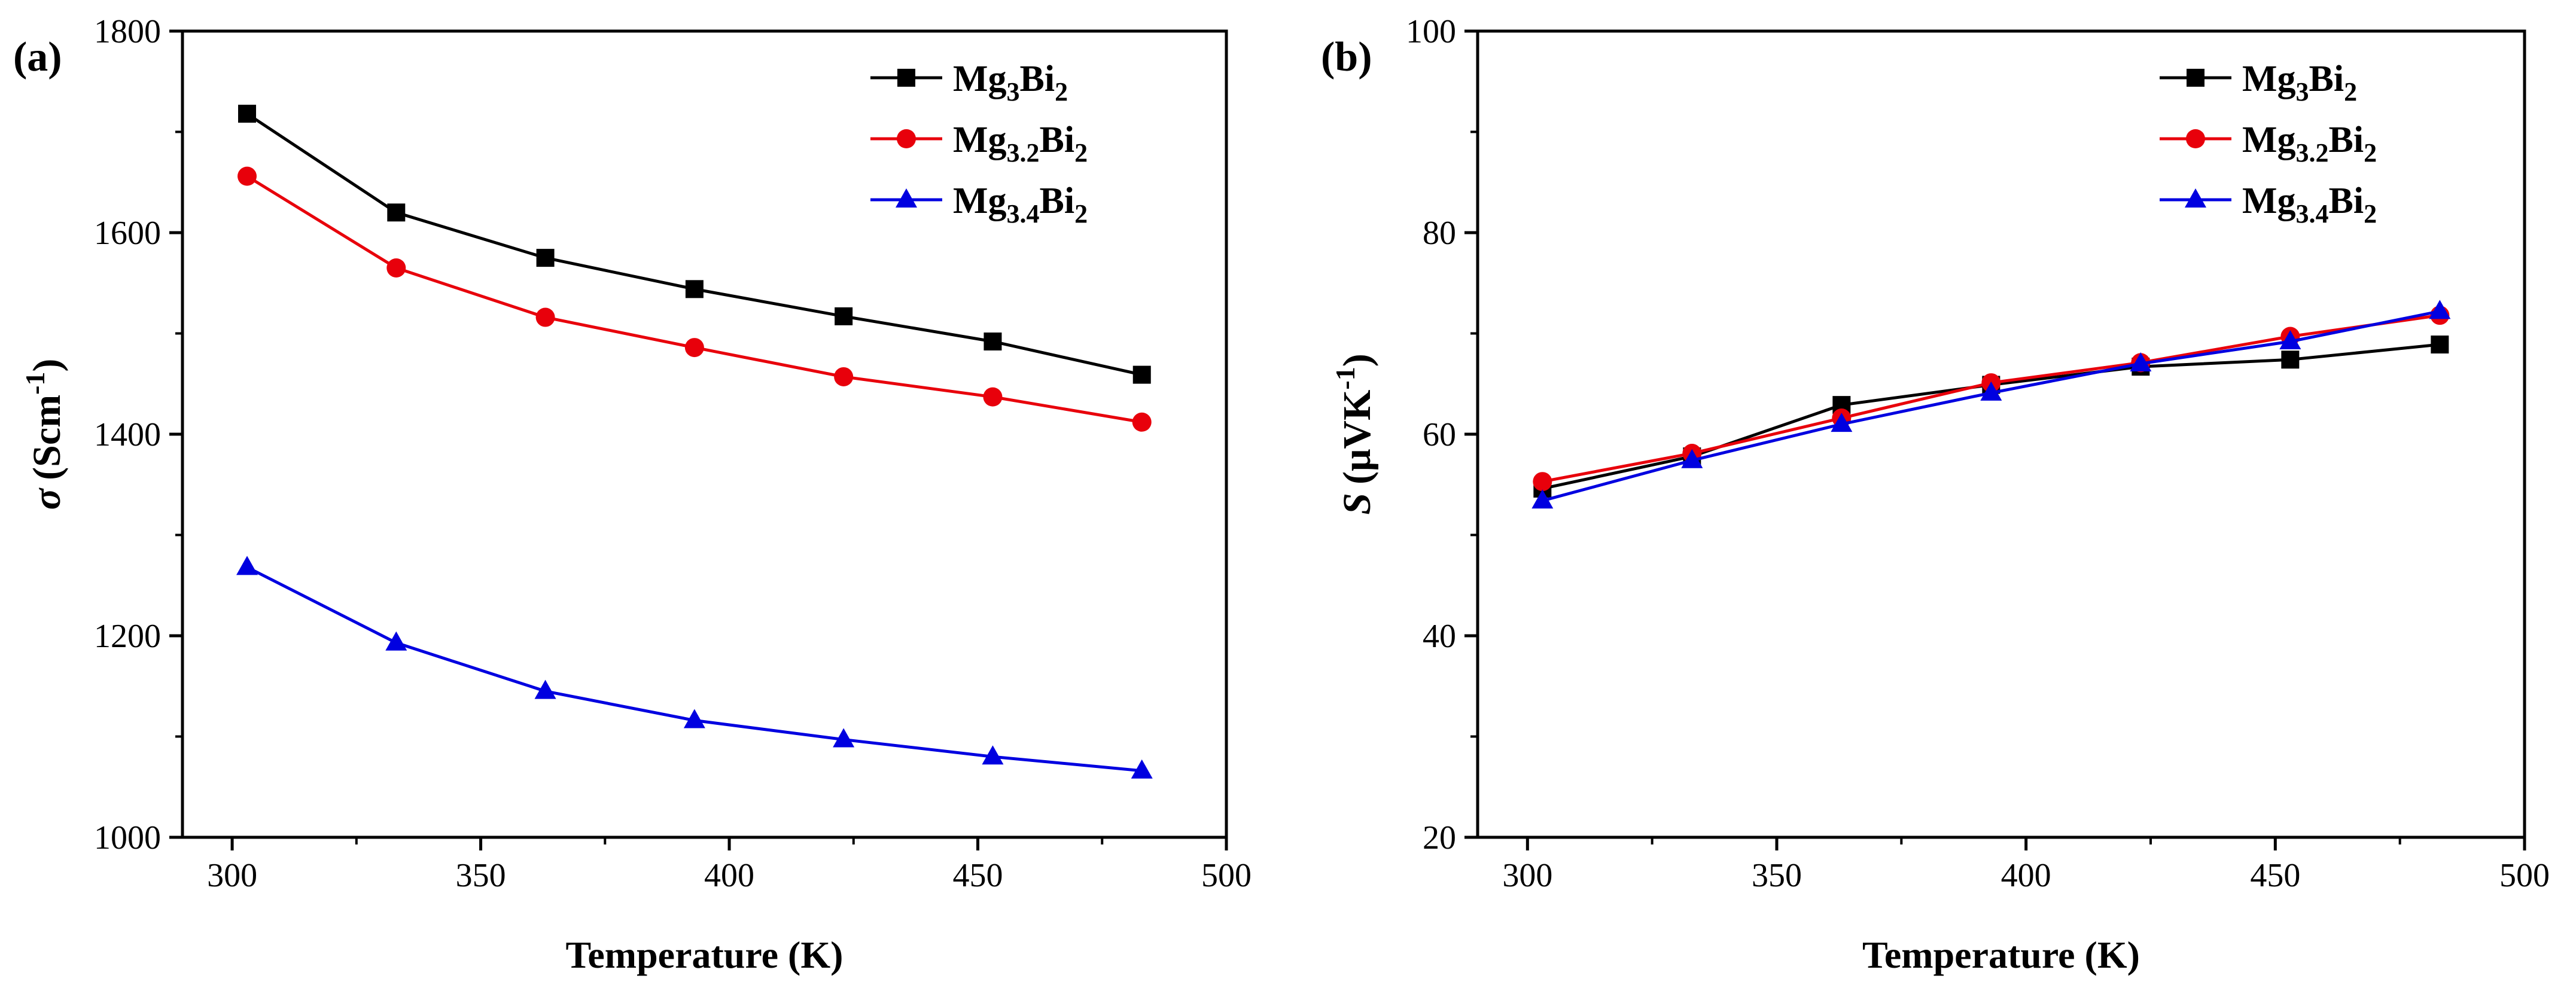  I want to click on panel-label: (a), so click(37, 57).